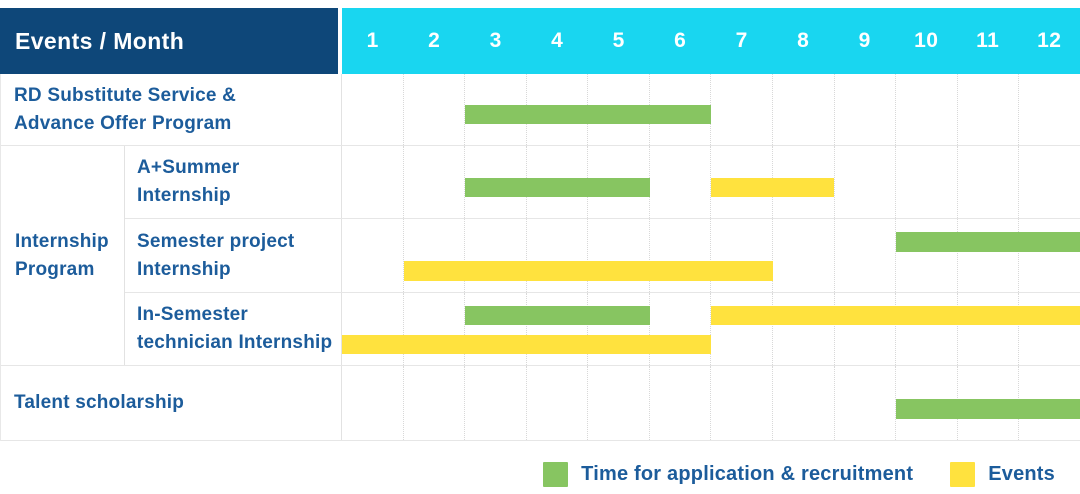 Image resolution: width=1080 pixels, height=494 pixels. Describe the element at coordinates (1049, 40) in the screenshot. I see `month-header-12: 12` at that location.